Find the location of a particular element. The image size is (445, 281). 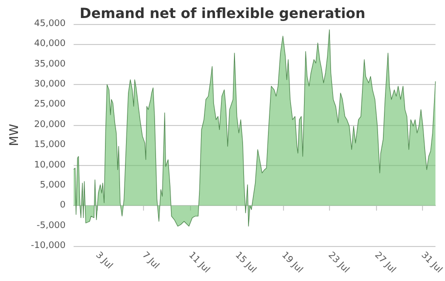

y-axis-title: MW is located at coordinates (14, 135).